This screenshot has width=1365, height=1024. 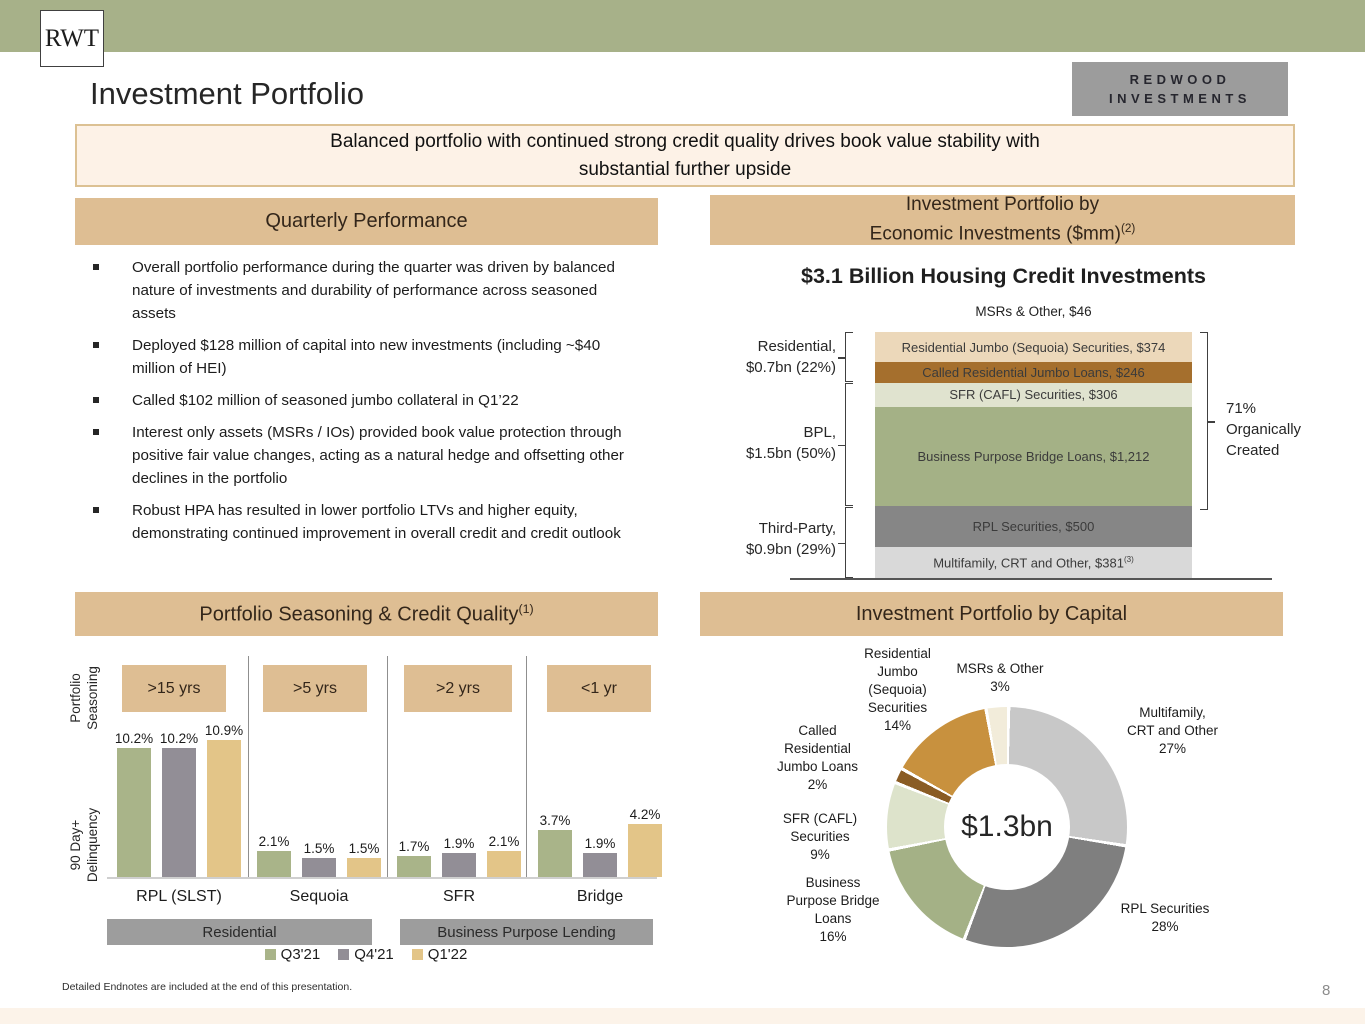 I want to click on seasoning-header: Portfolio Seasoning & Credit Quality(1), so click(x=366, y=614).